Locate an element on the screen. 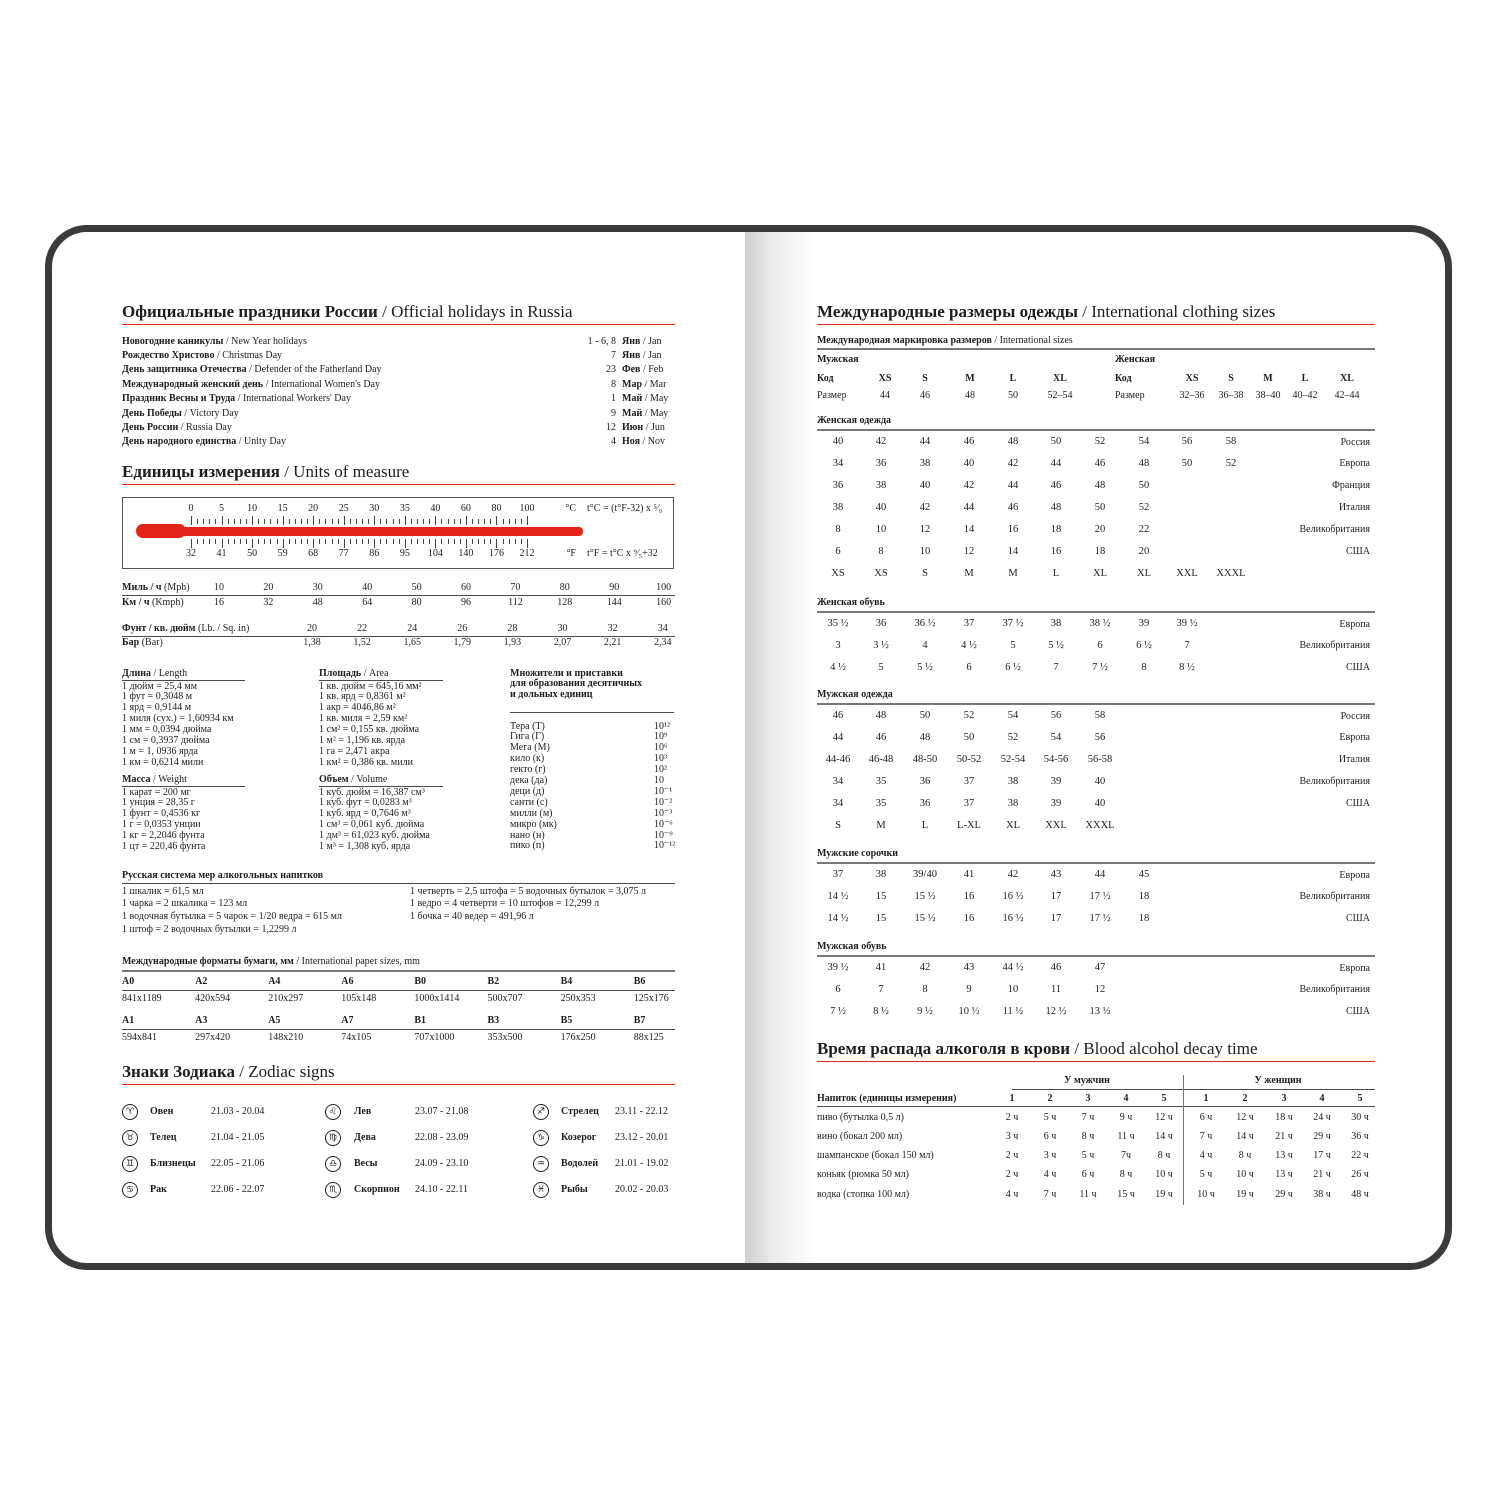 The width and height of the screenshot is (1500, 1500). mph-value: 60 is located at coordinates (466, 587).